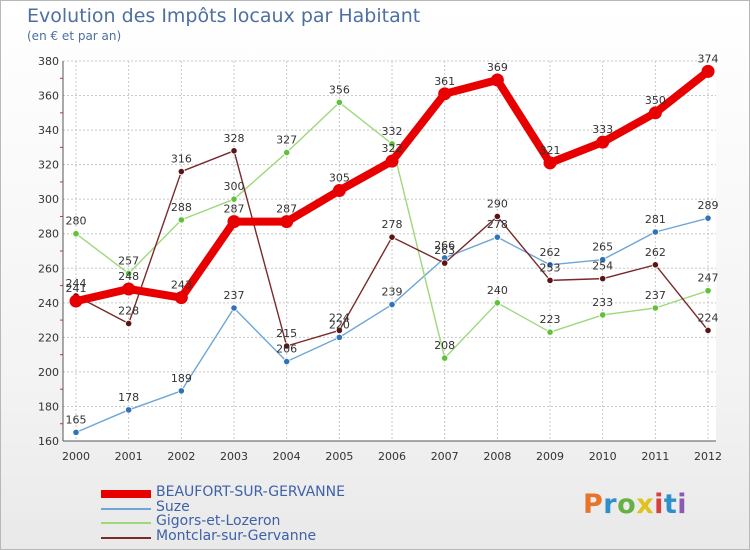  I want to click on x-tick-label: 2006, so click(392, 456).